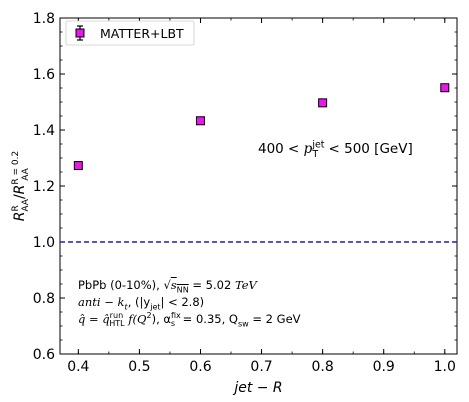 This screenshot has width=469, height=402. What do you see at coordinates (445, 367) in the screenshot?
I see `x-tick-label: 1.0` at bounding box center [445, 367].